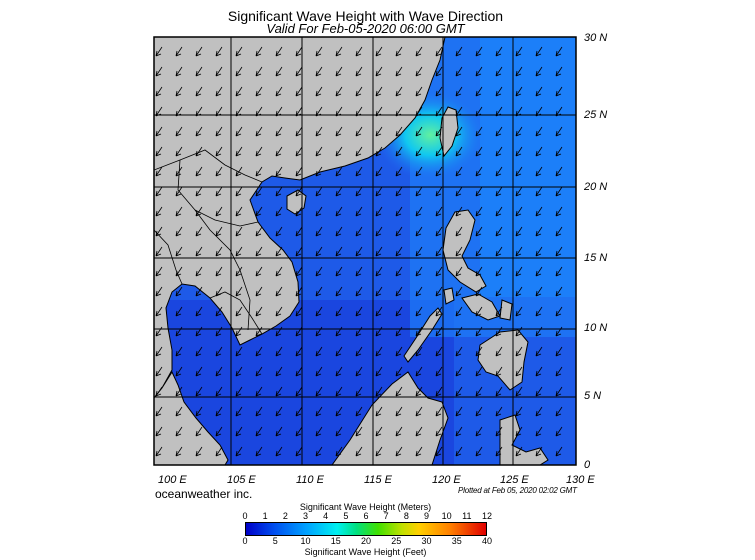  What do you see at coordinates (204, 494) in the screenshot?
I see `credit-text: oceanweather inc.` at bounding box center [204, 494].